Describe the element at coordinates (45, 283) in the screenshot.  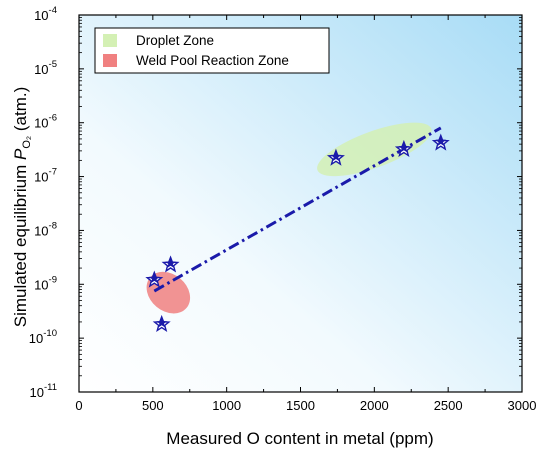
I see `y-tick-label: 10⁻⁹` at that location.